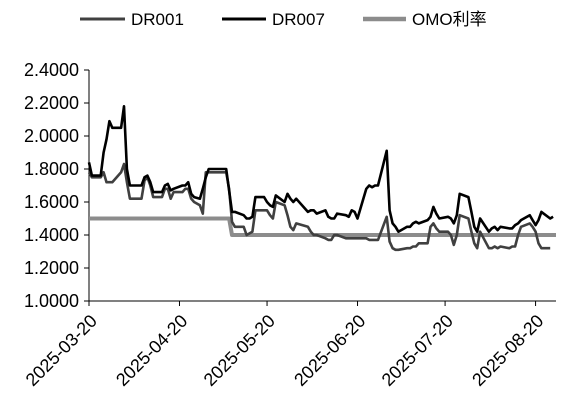 The width and height of the screenshot is (564, 406). Describe the element at coordinates (51, 103) in the screenshot. I see `y-tick-label: 2.2000` at that location.